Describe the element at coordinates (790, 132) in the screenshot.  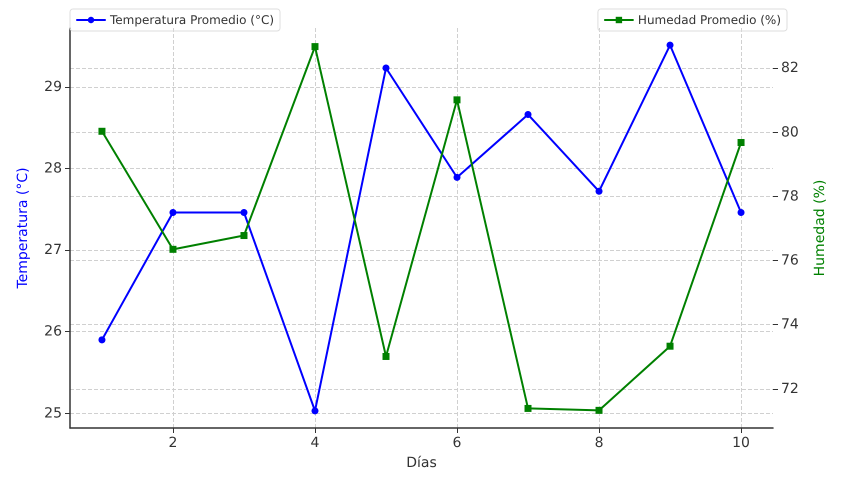
I see `y2-tick-label: 80` at that location.